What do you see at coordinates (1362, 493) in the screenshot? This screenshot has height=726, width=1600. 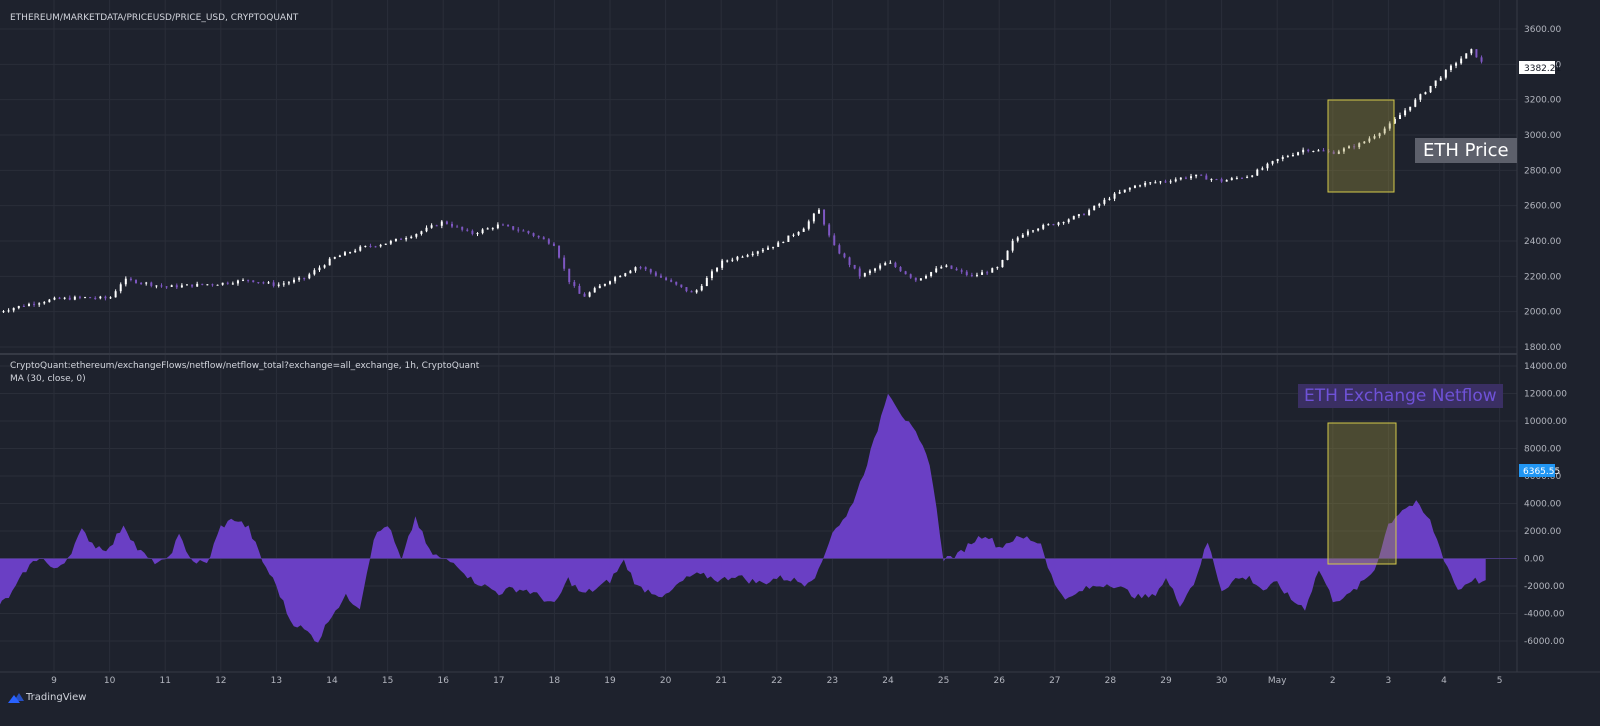 I see `netflow-highlight-box` at bounding box center [1362, 493].